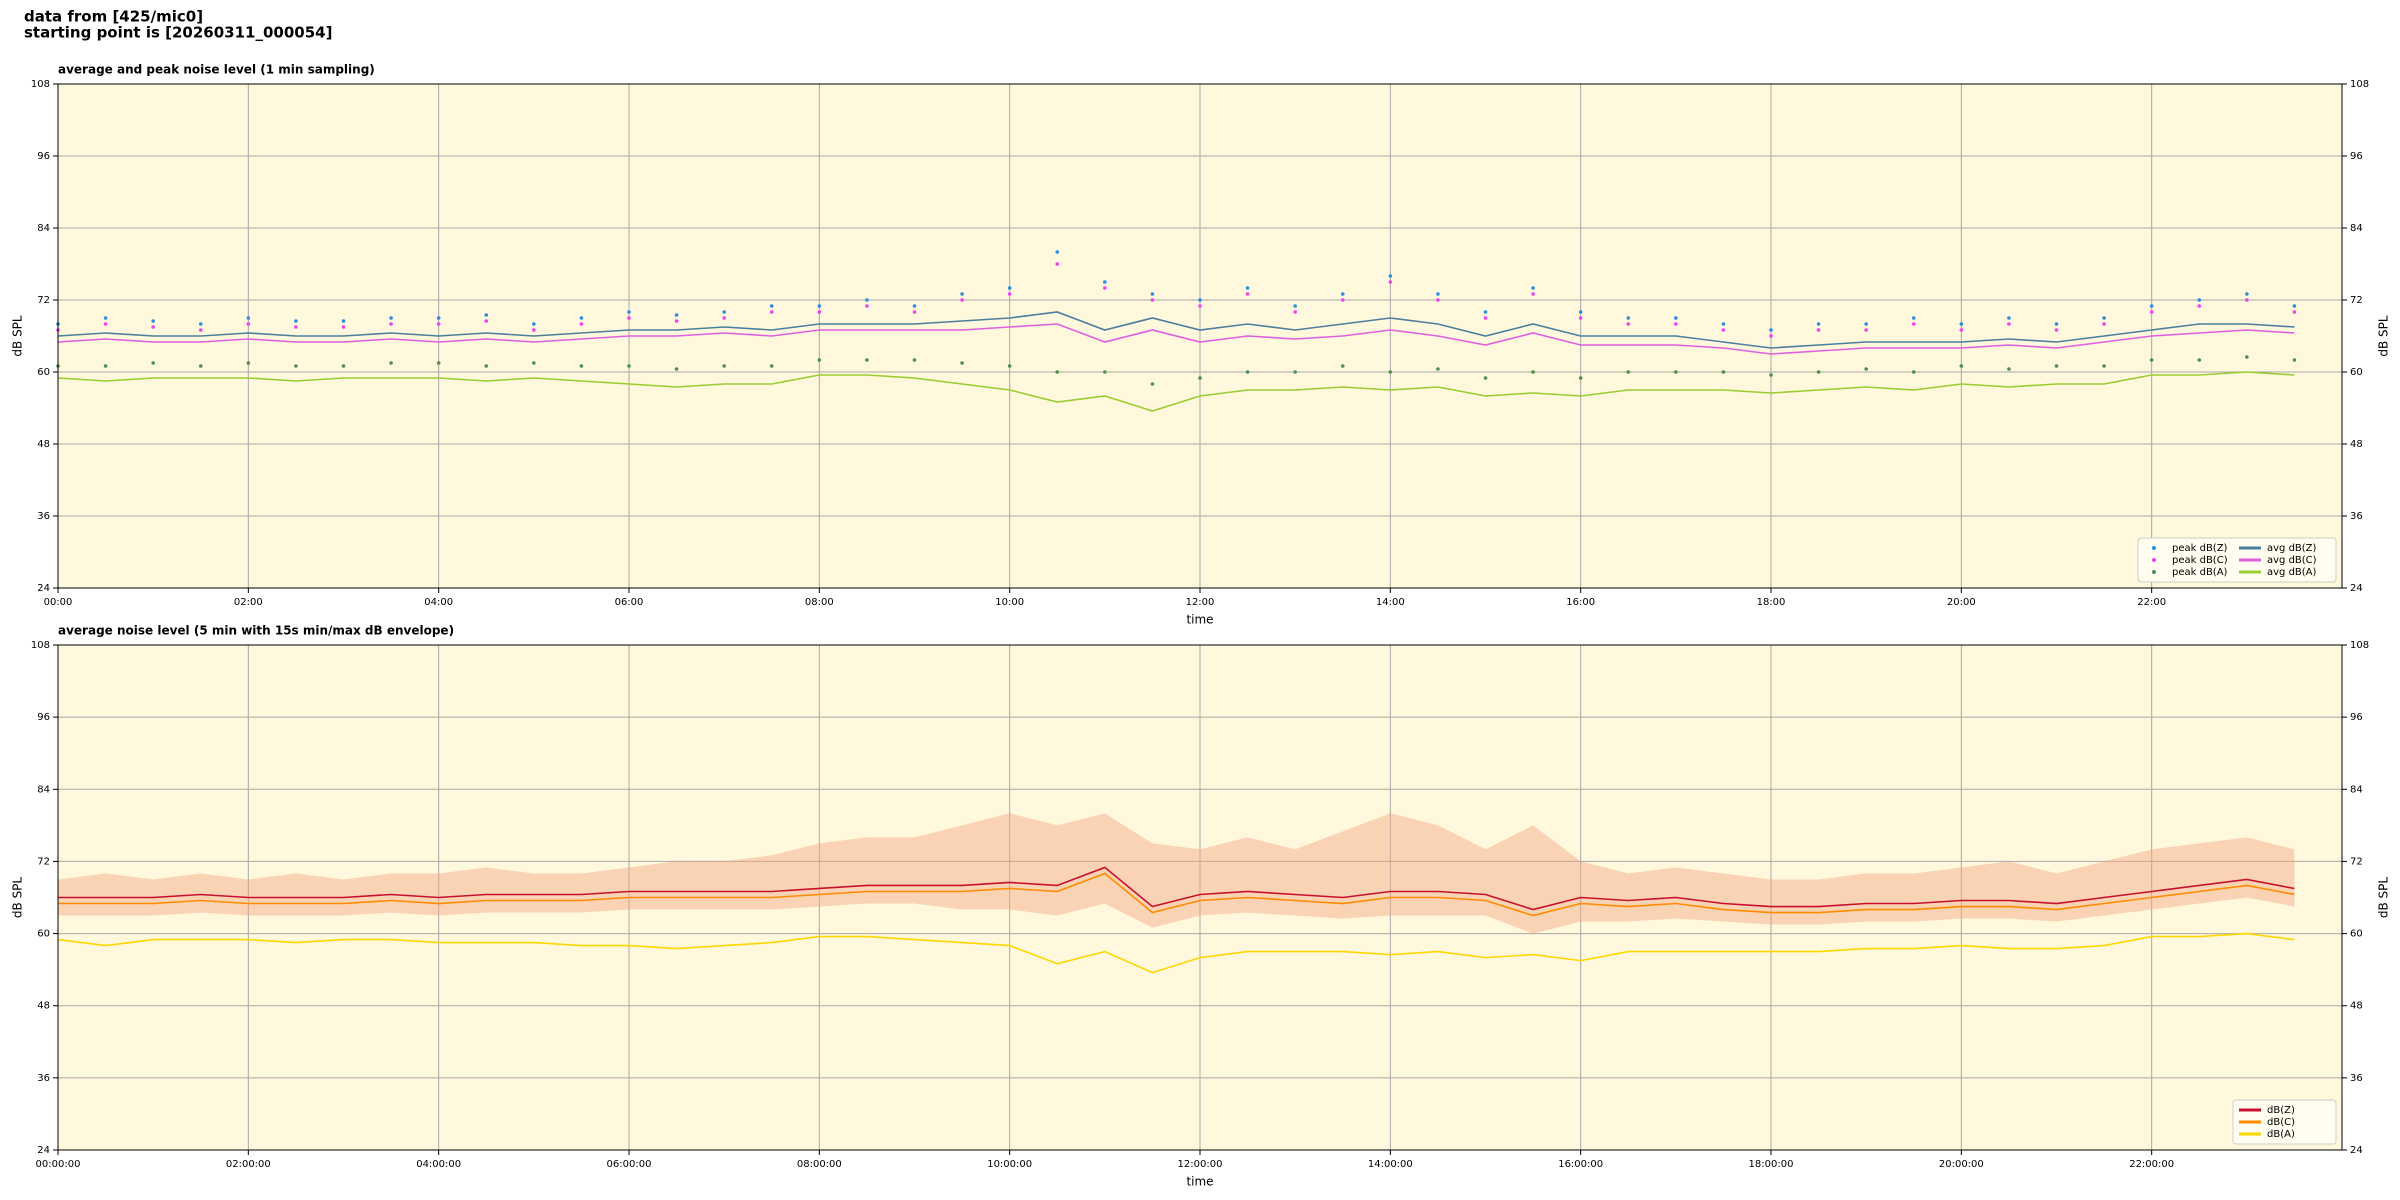  What do you see at coordinates (819, 1164) in the screenshot?
I see `x-tick-label: 08:00:00` at bounding box center [819, 1164].